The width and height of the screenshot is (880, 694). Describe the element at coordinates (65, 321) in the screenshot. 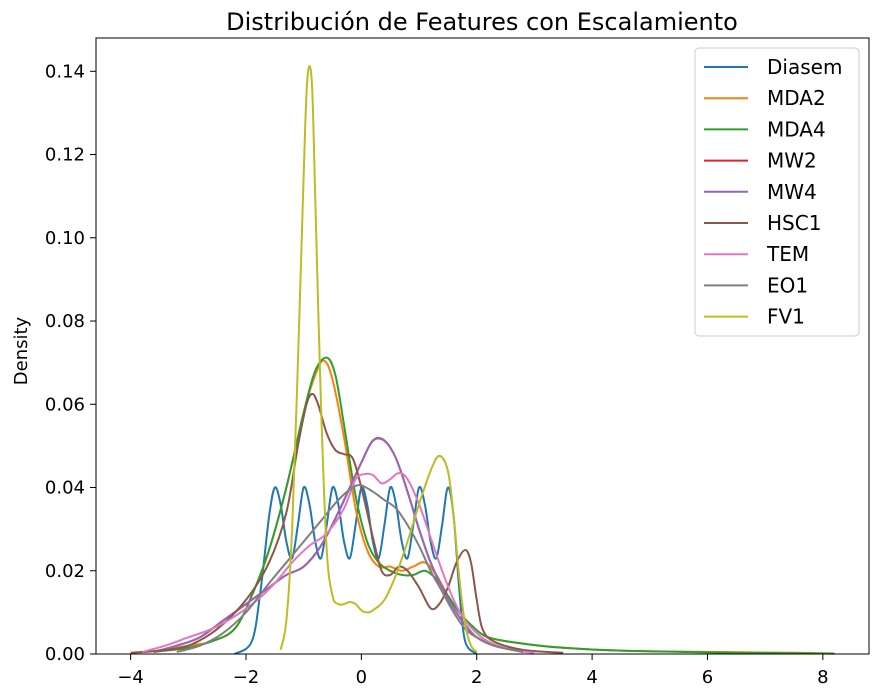

I see `y-tick-label: 0.08` at that location.